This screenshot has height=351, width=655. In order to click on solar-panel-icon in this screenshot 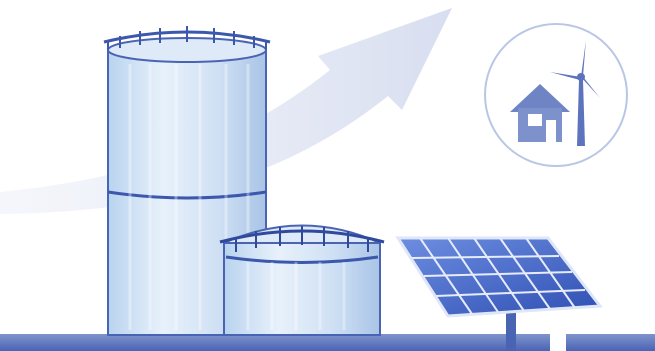, I will do `click(499, 293)`.